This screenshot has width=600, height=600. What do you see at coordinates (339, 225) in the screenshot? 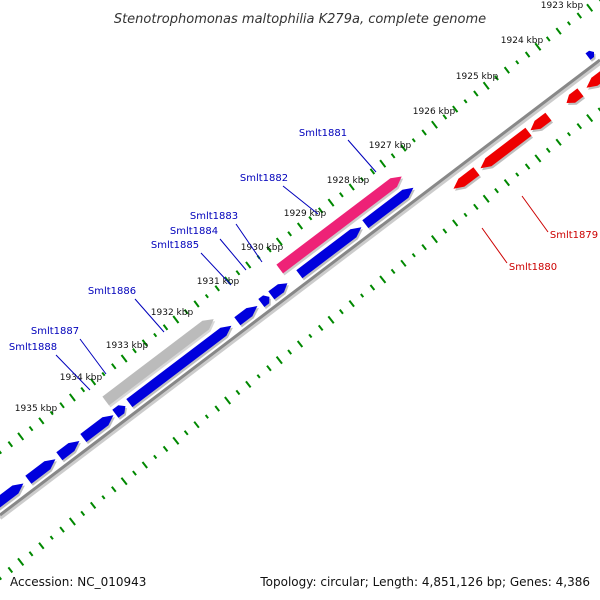
I see `highlight-gene-arrow` at bounding box center [339, 225].